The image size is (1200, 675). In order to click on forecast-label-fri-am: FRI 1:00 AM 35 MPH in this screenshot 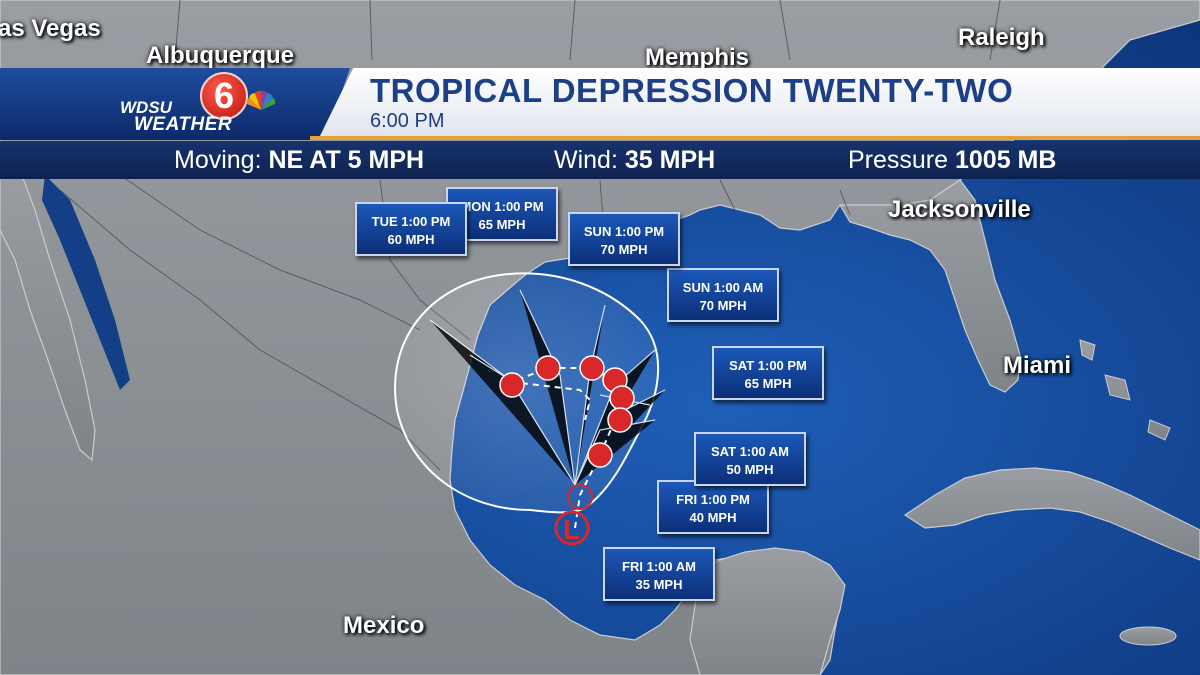, I will do `click(659, 574)`.